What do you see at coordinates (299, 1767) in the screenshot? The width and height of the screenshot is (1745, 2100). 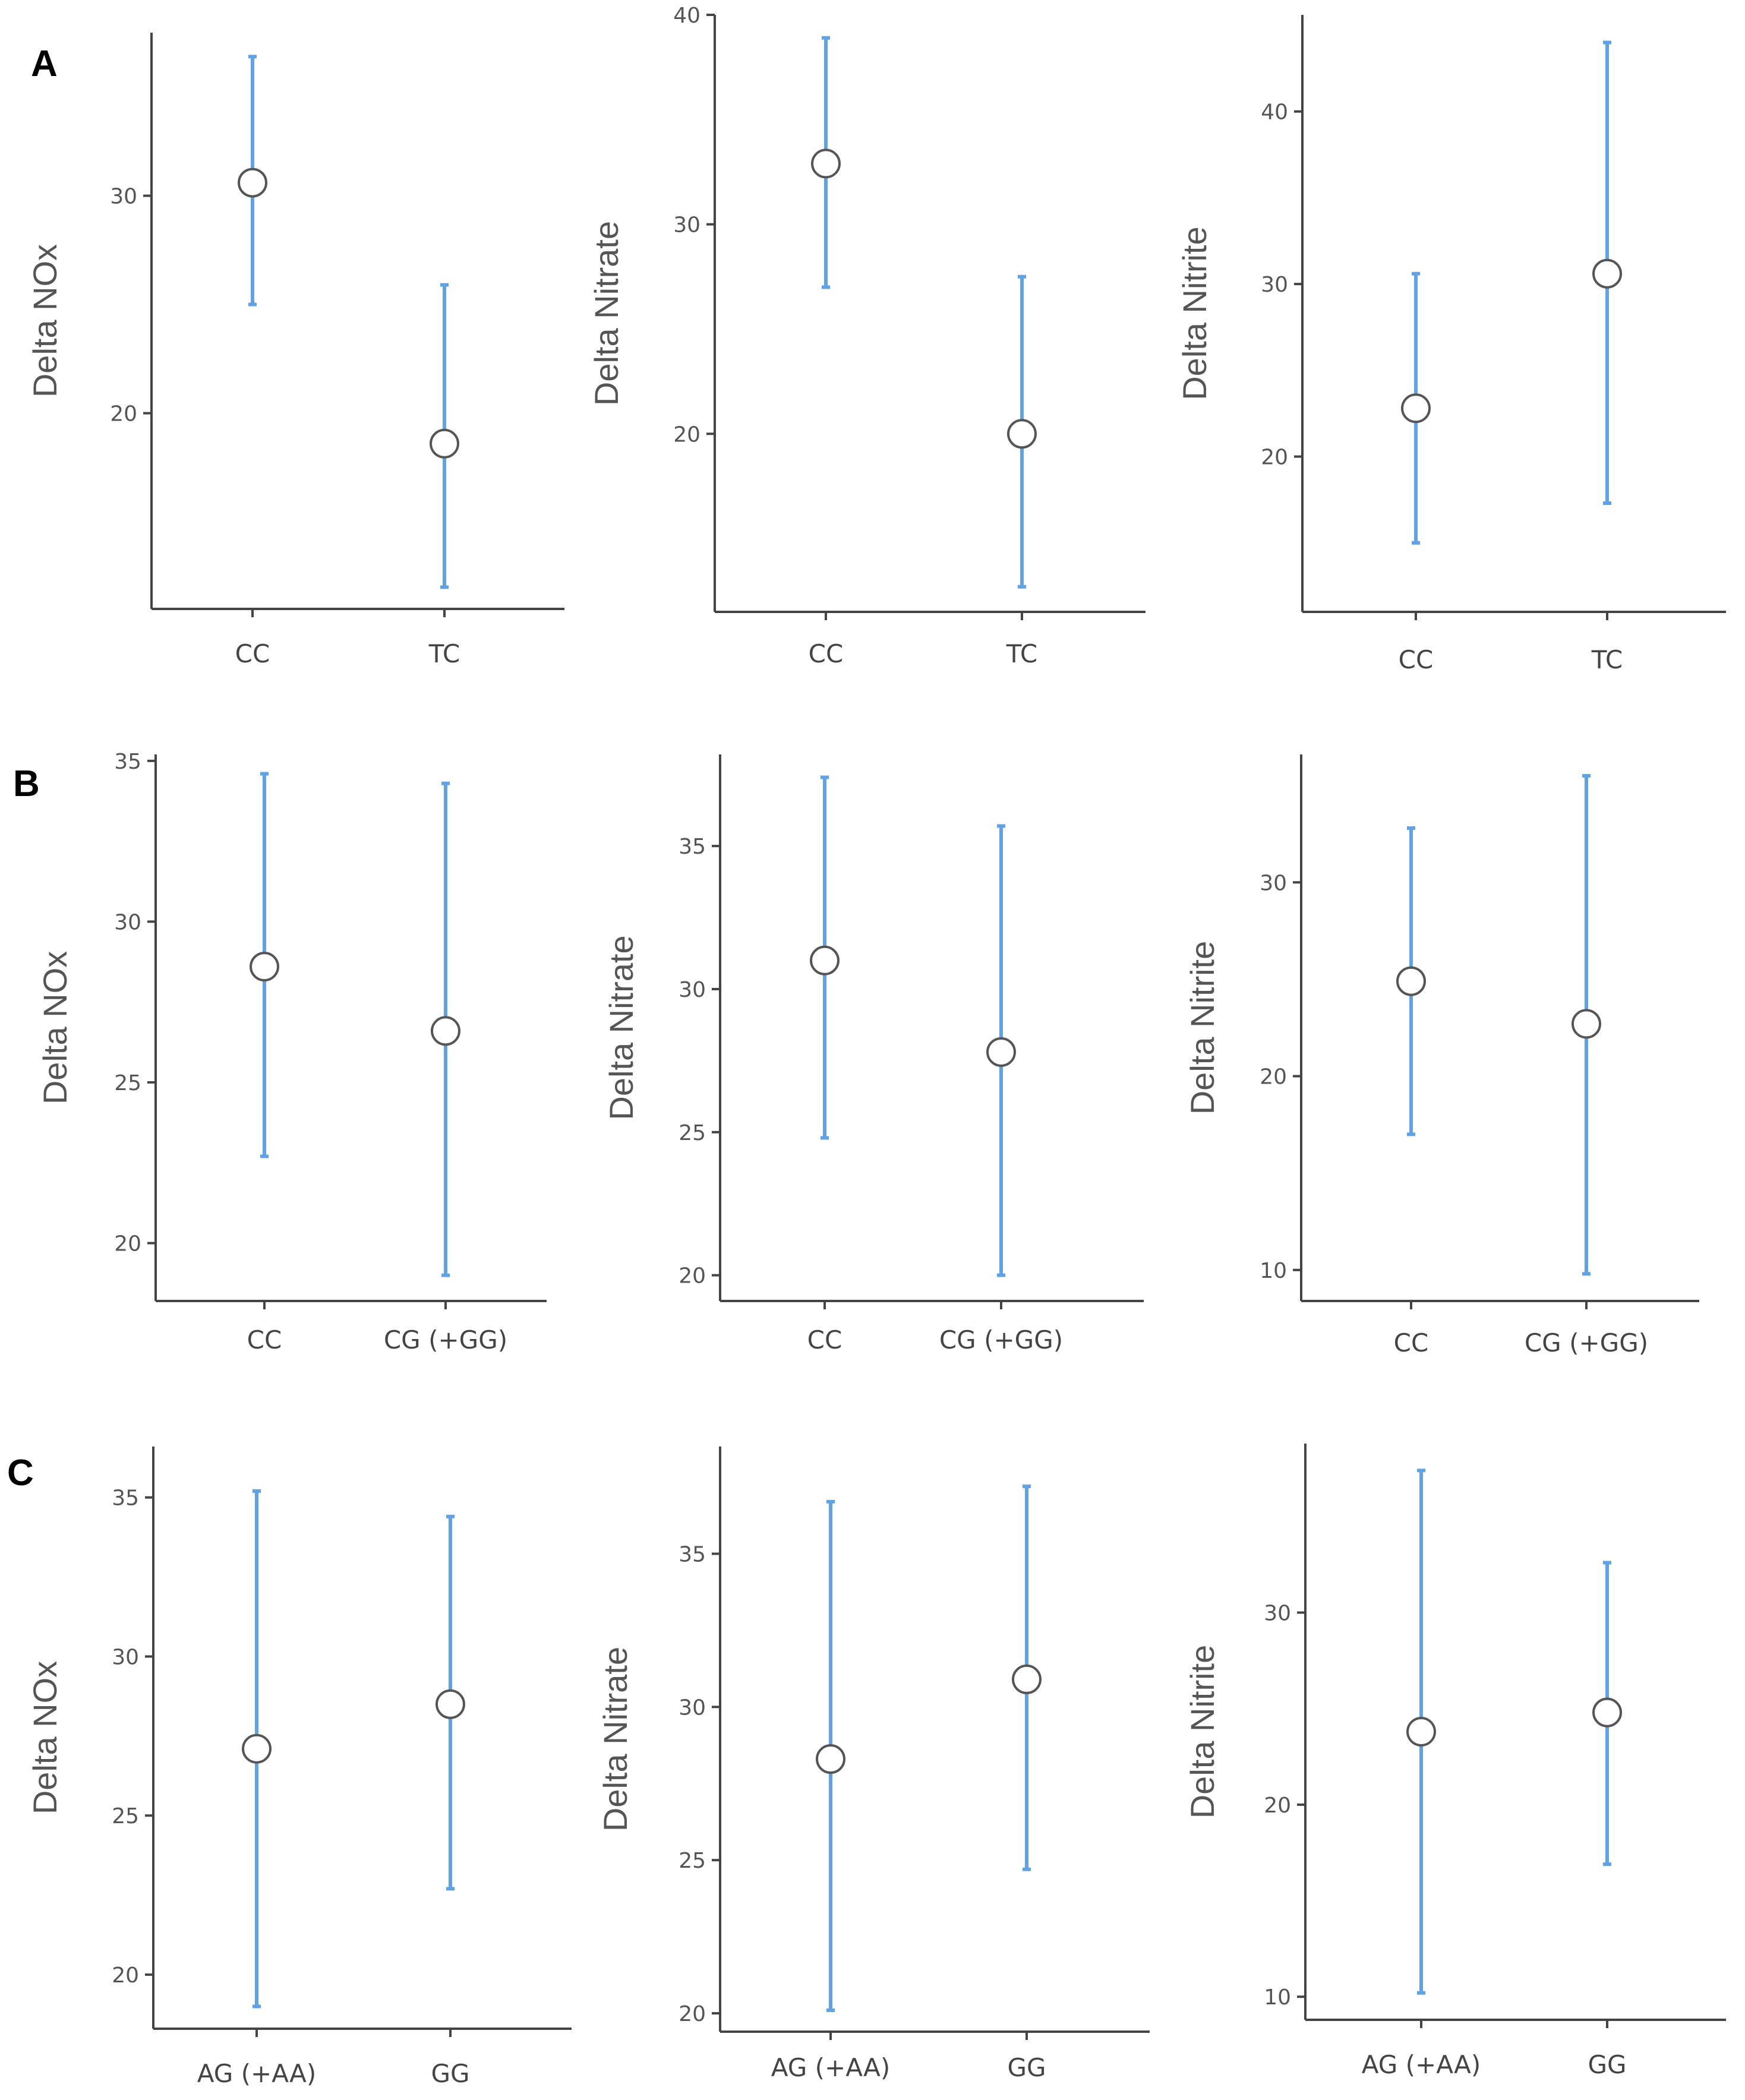 I see `chart-7: 20 25 30 35 Delta NOx AG (+AA) GG` at bounding box center [299, 1767].